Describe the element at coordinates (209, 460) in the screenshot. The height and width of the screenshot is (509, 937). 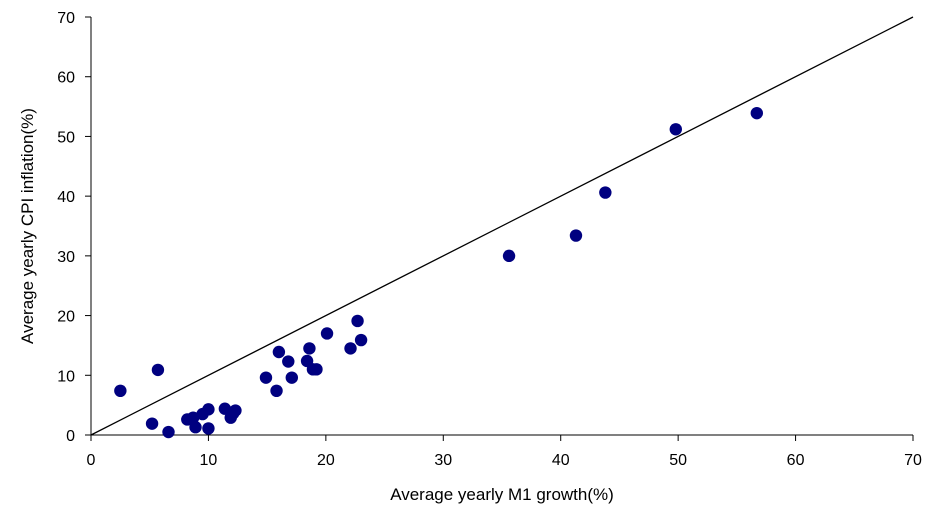
I see `x-tick-label: 10` at that location.